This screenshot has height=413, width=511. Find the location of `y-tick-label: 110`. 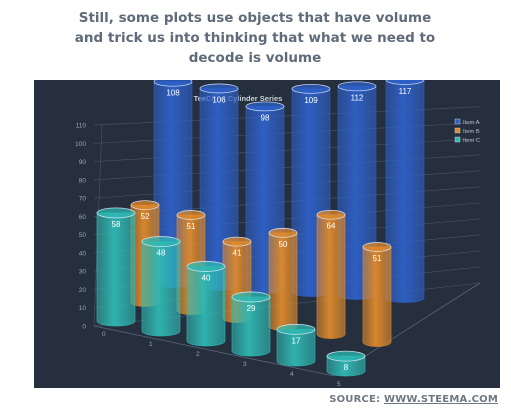

y-tick-label: 110 is located at coordinates (81, 126).